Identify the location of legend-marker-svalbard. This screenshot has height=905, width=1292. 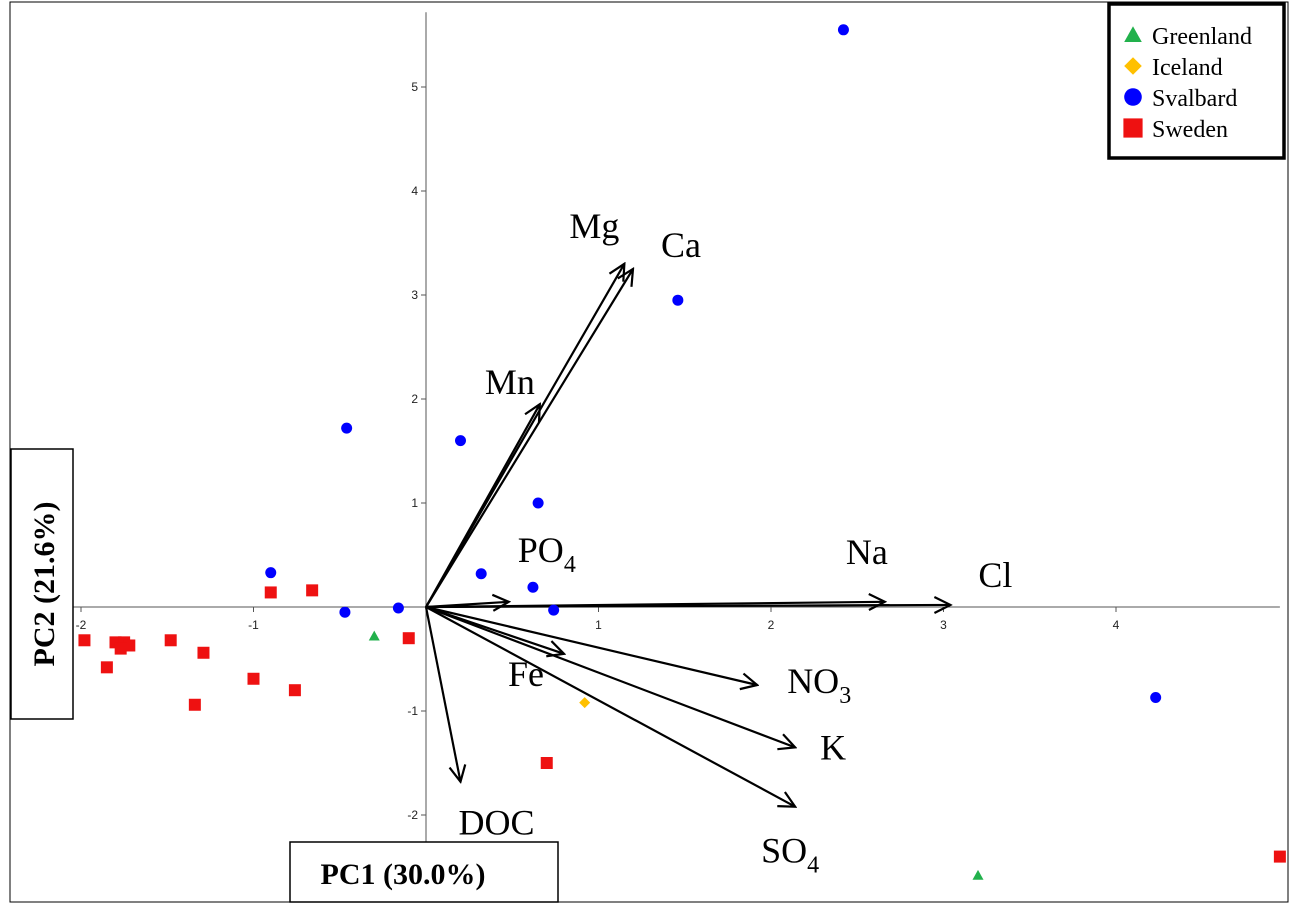
(1133, 97).